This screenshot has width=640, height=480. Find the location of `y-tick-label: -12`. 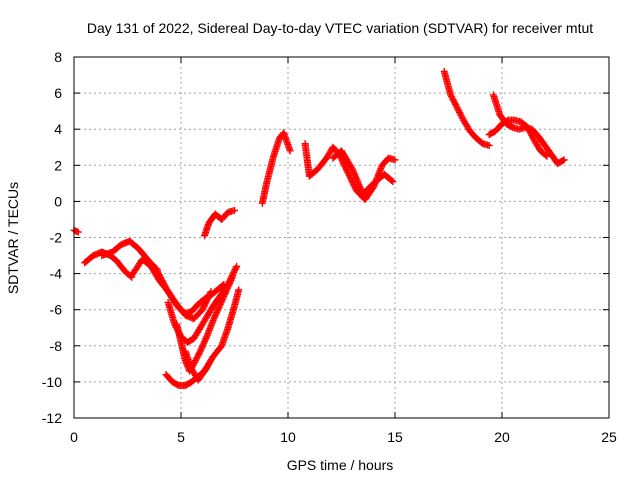

y-tick-label: -12 is located at coordinates (52, 418).